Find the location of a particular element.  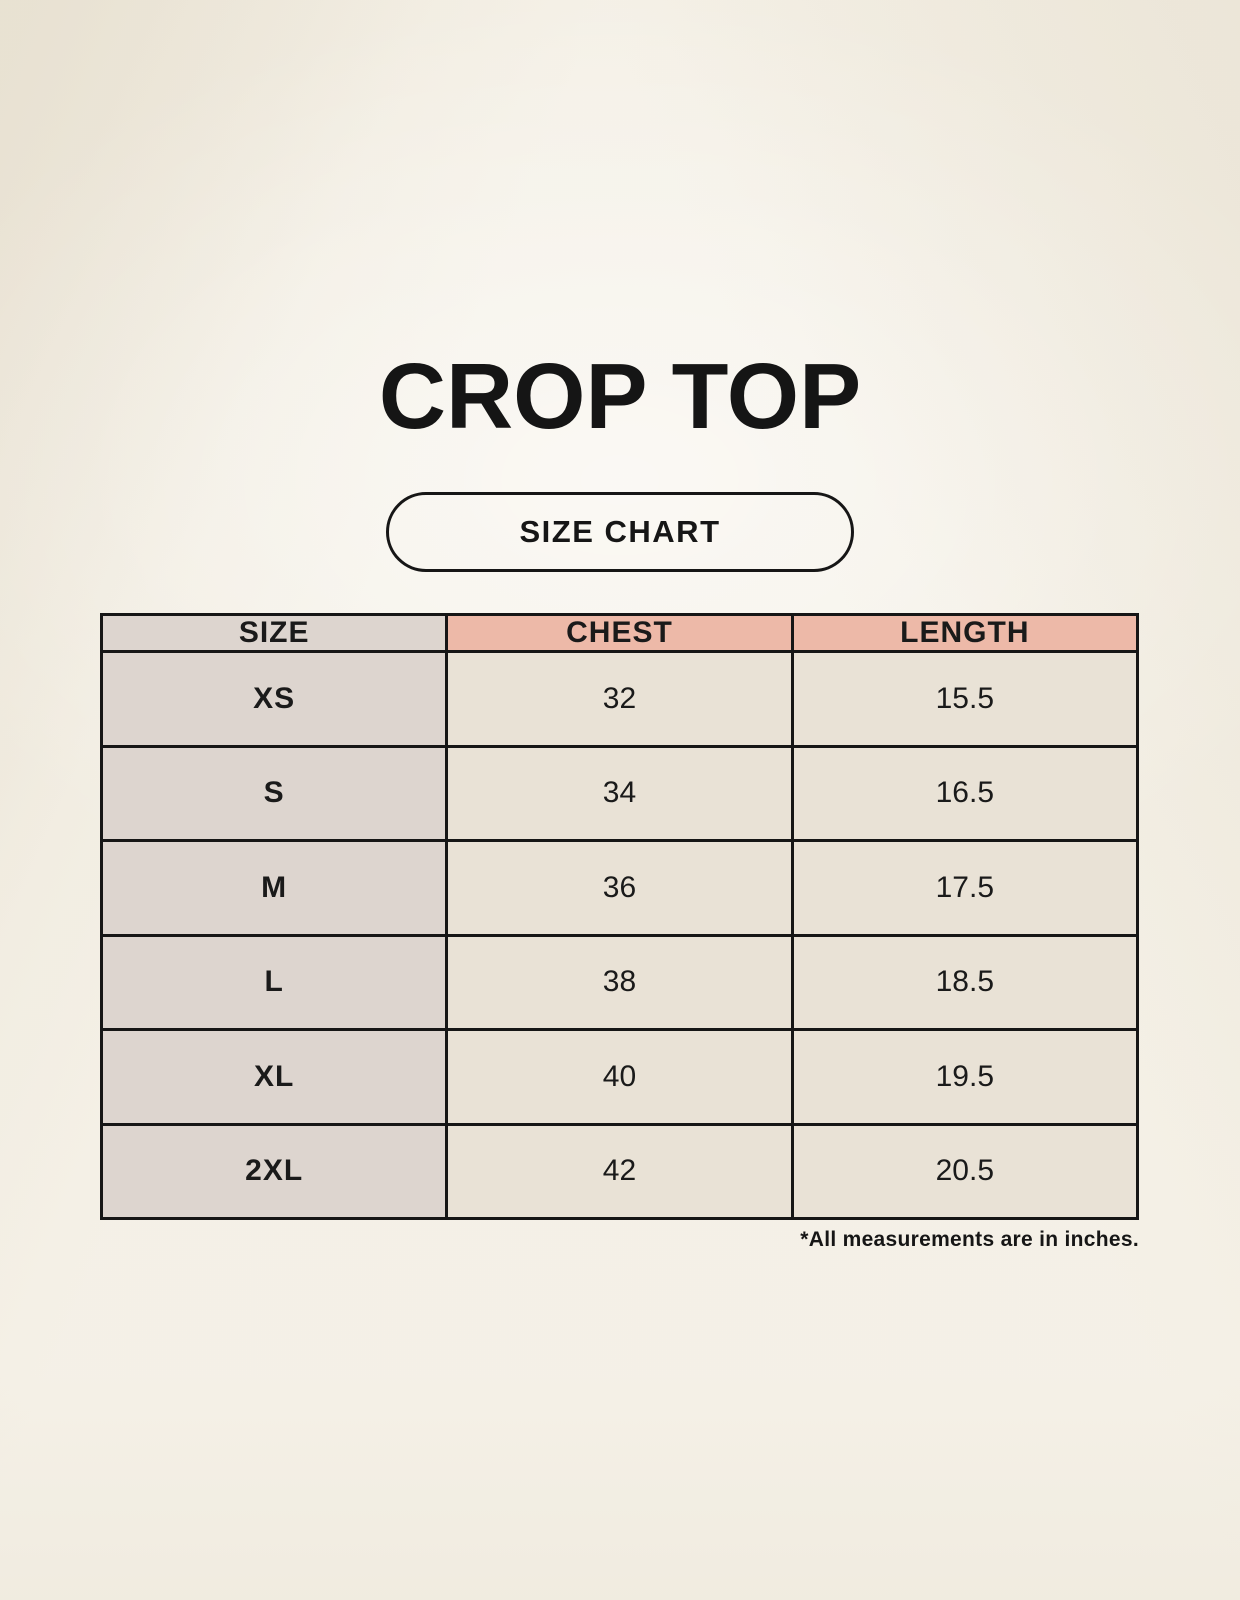

chest-cell: 34 is located at coordinates (619, 793).